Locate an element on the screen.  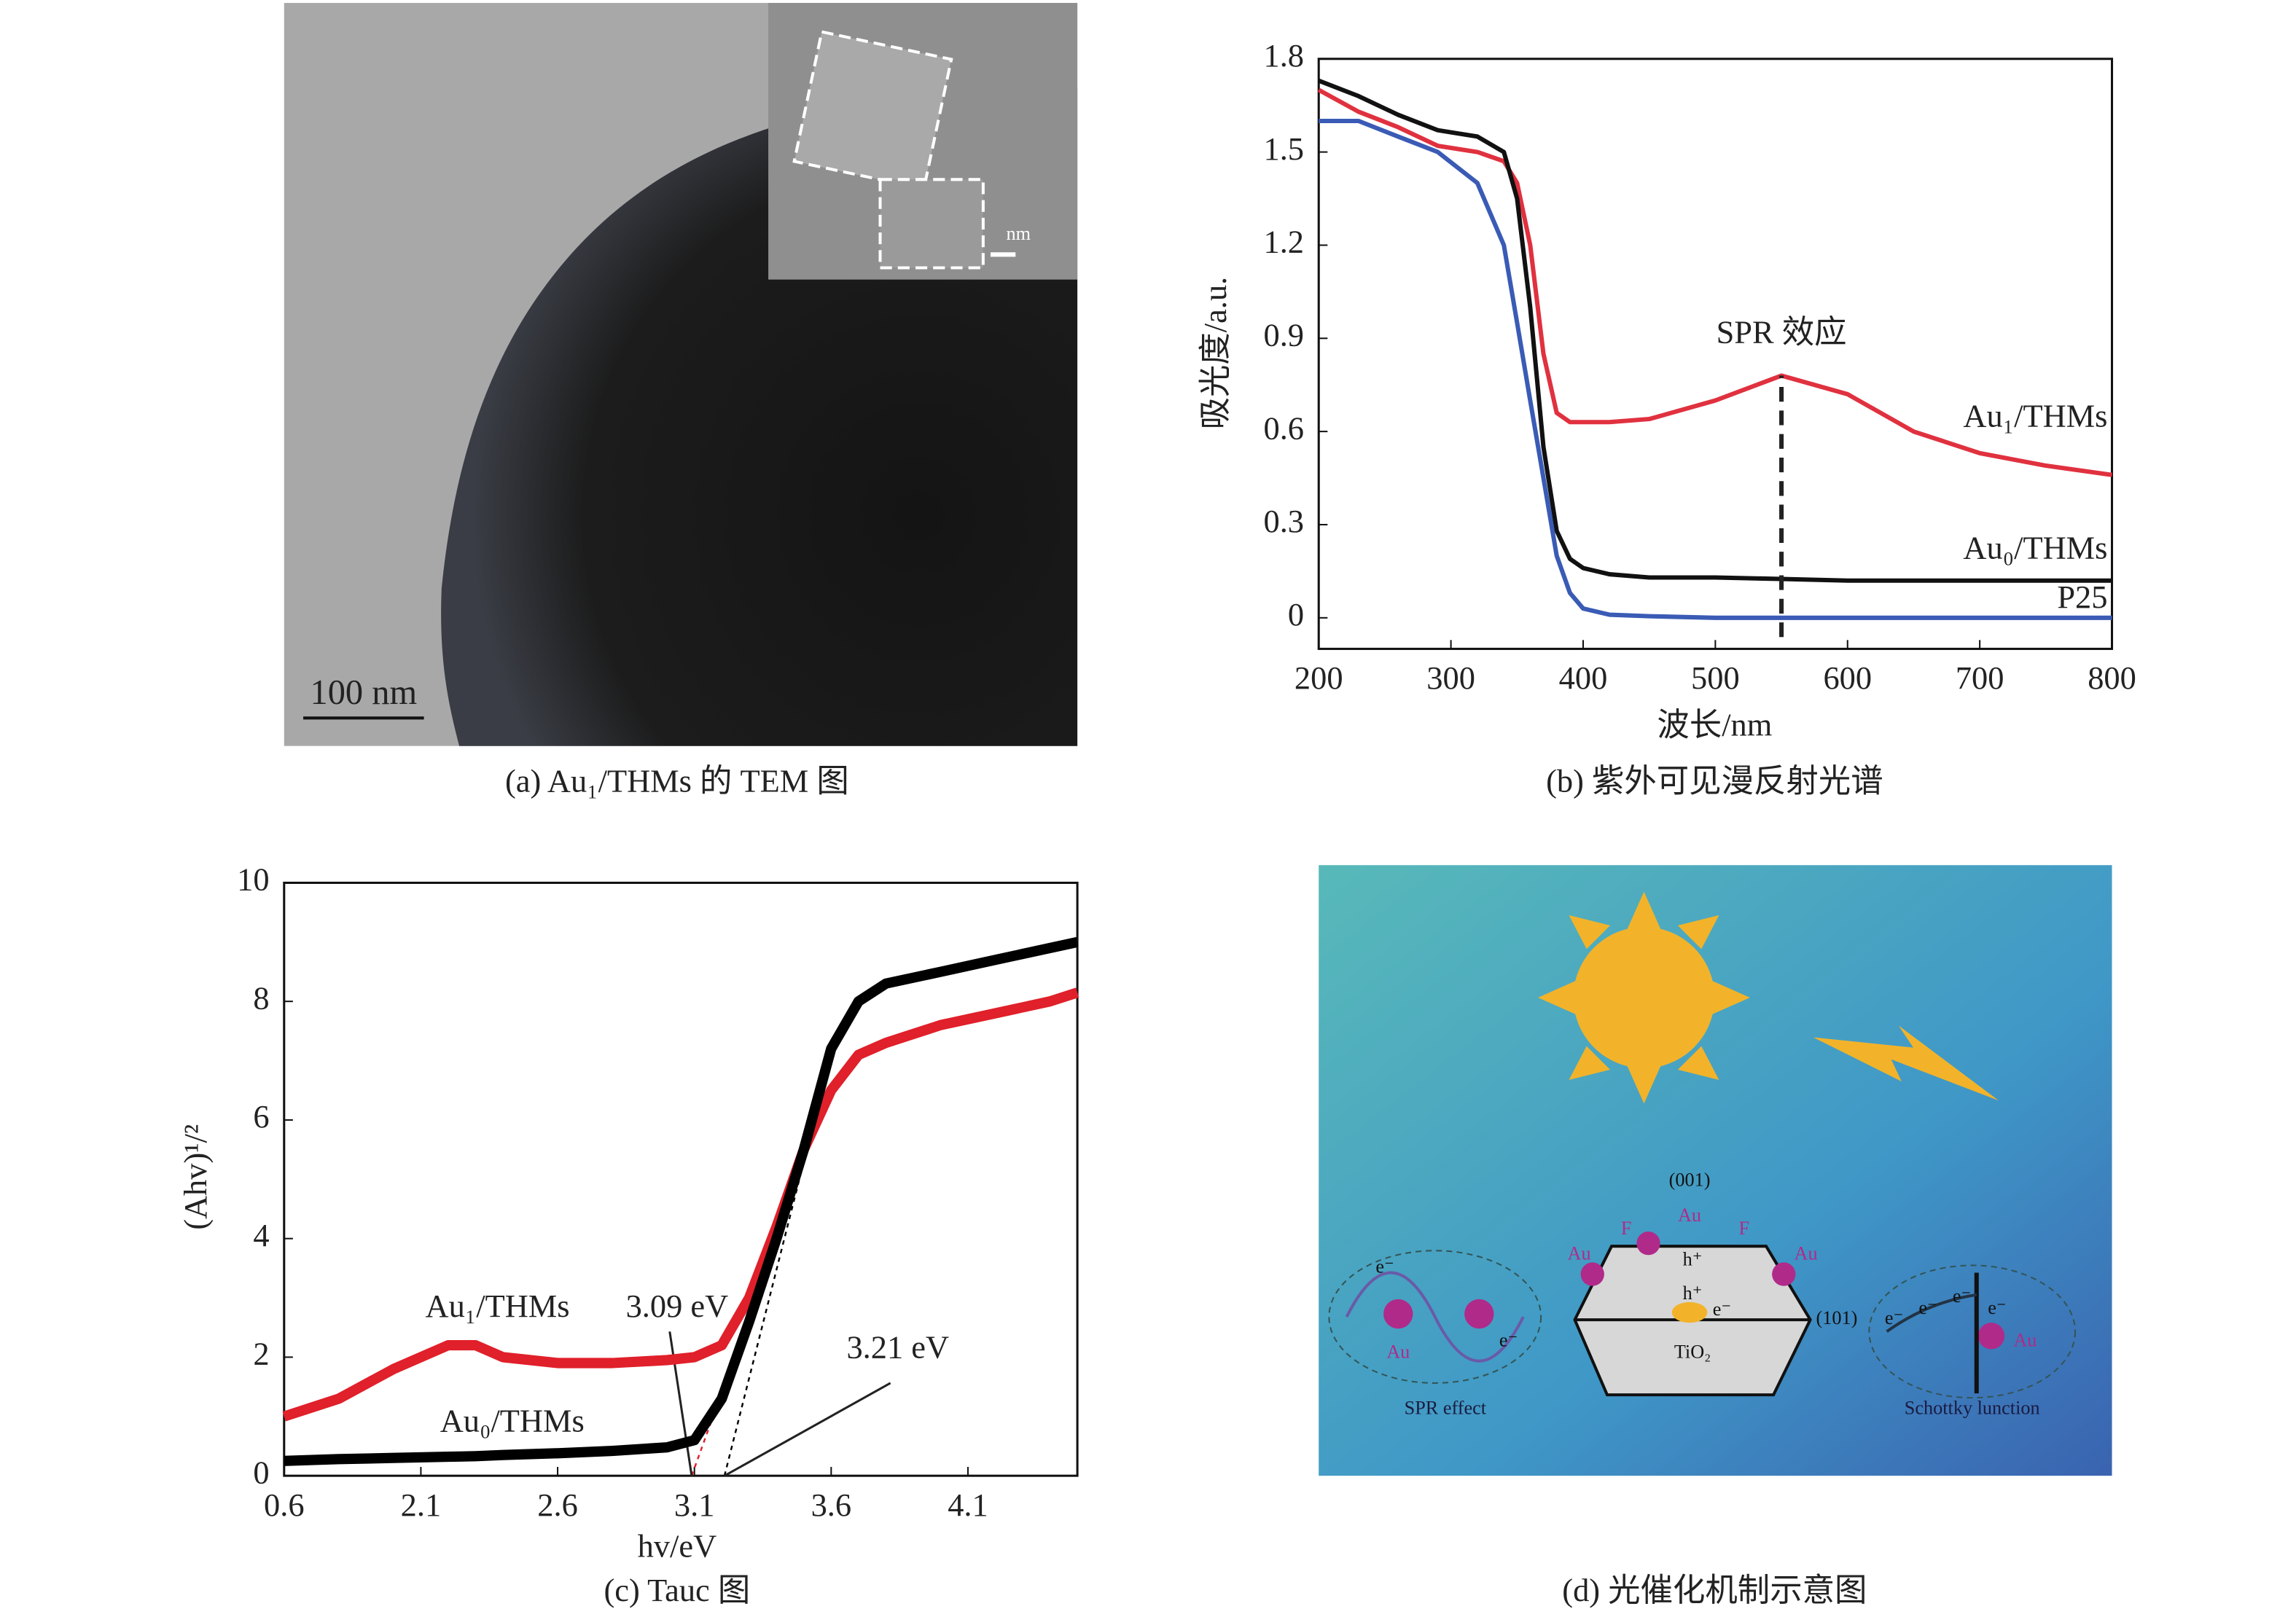
x-tick-label: 700 is located at coordinates (1980, 678).